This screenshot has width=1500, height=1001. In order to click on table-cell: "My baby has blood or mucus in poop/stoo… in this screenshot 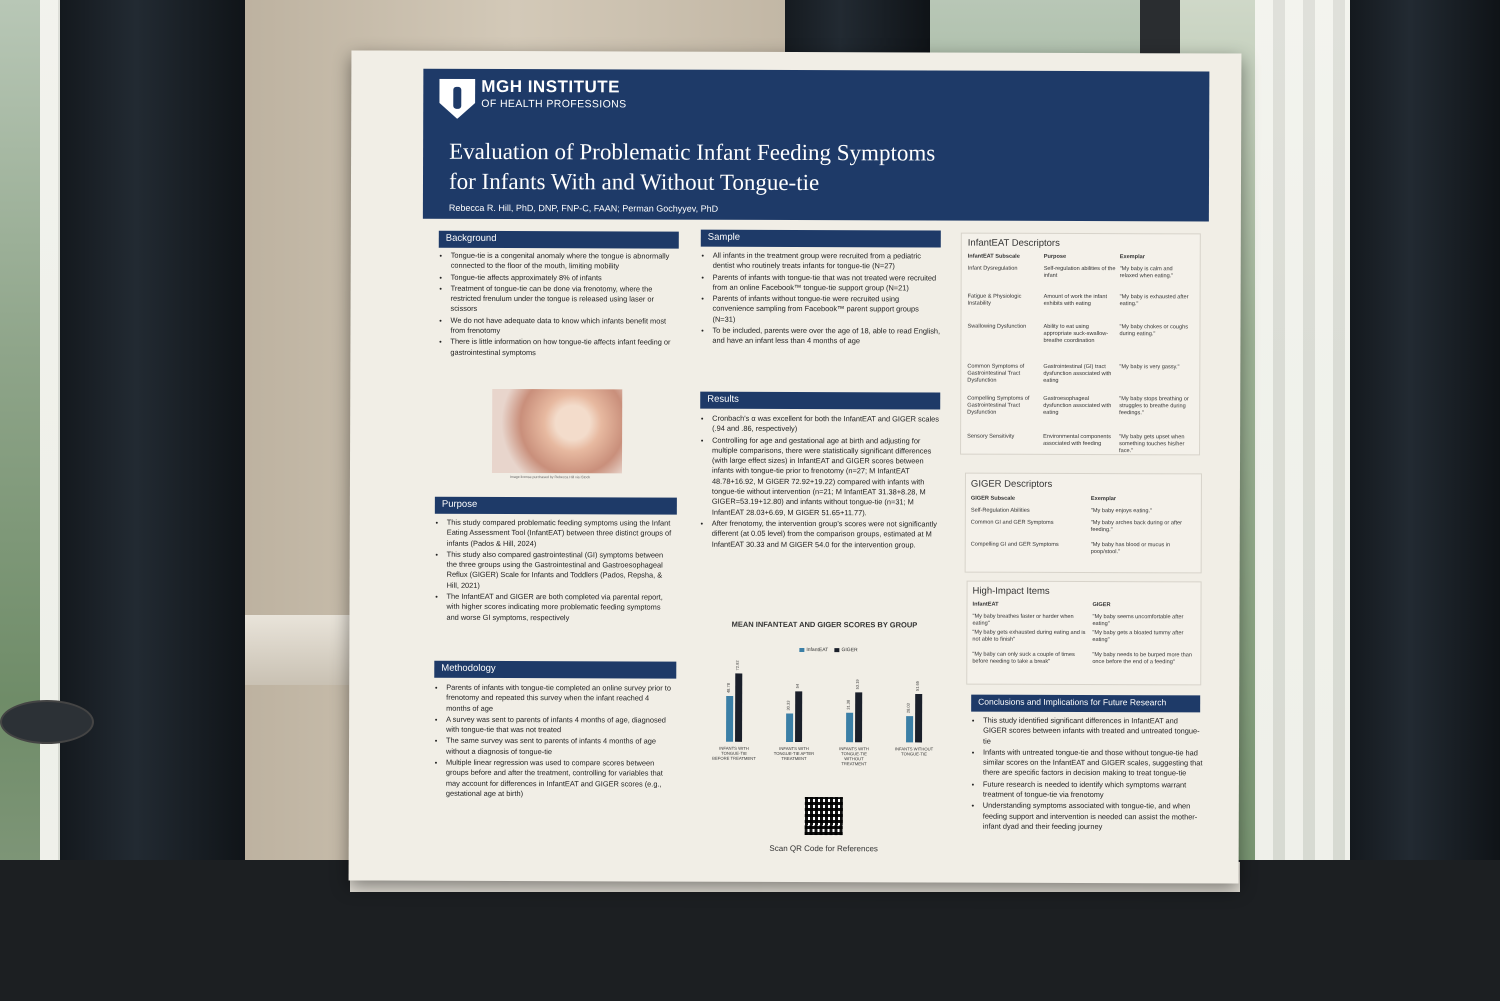, I will do `click(1130, 549)`.